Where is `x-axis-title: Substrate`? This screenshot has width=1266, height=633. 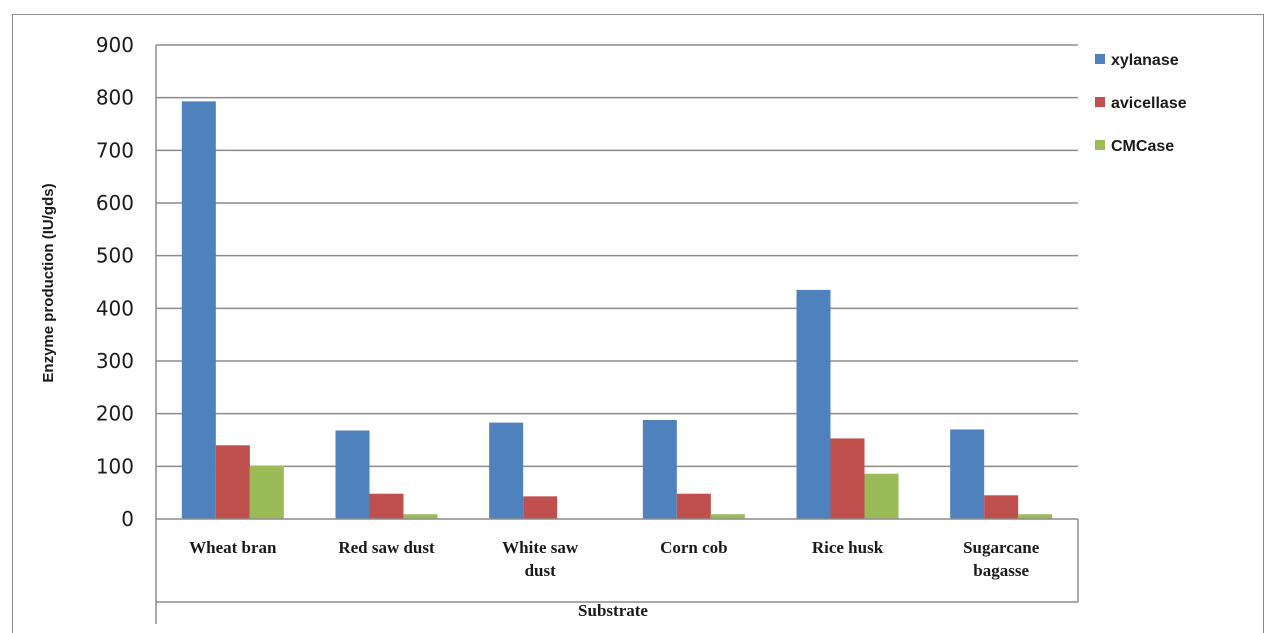 x-axis-title: Substrate is located at coordinates (613, 610).